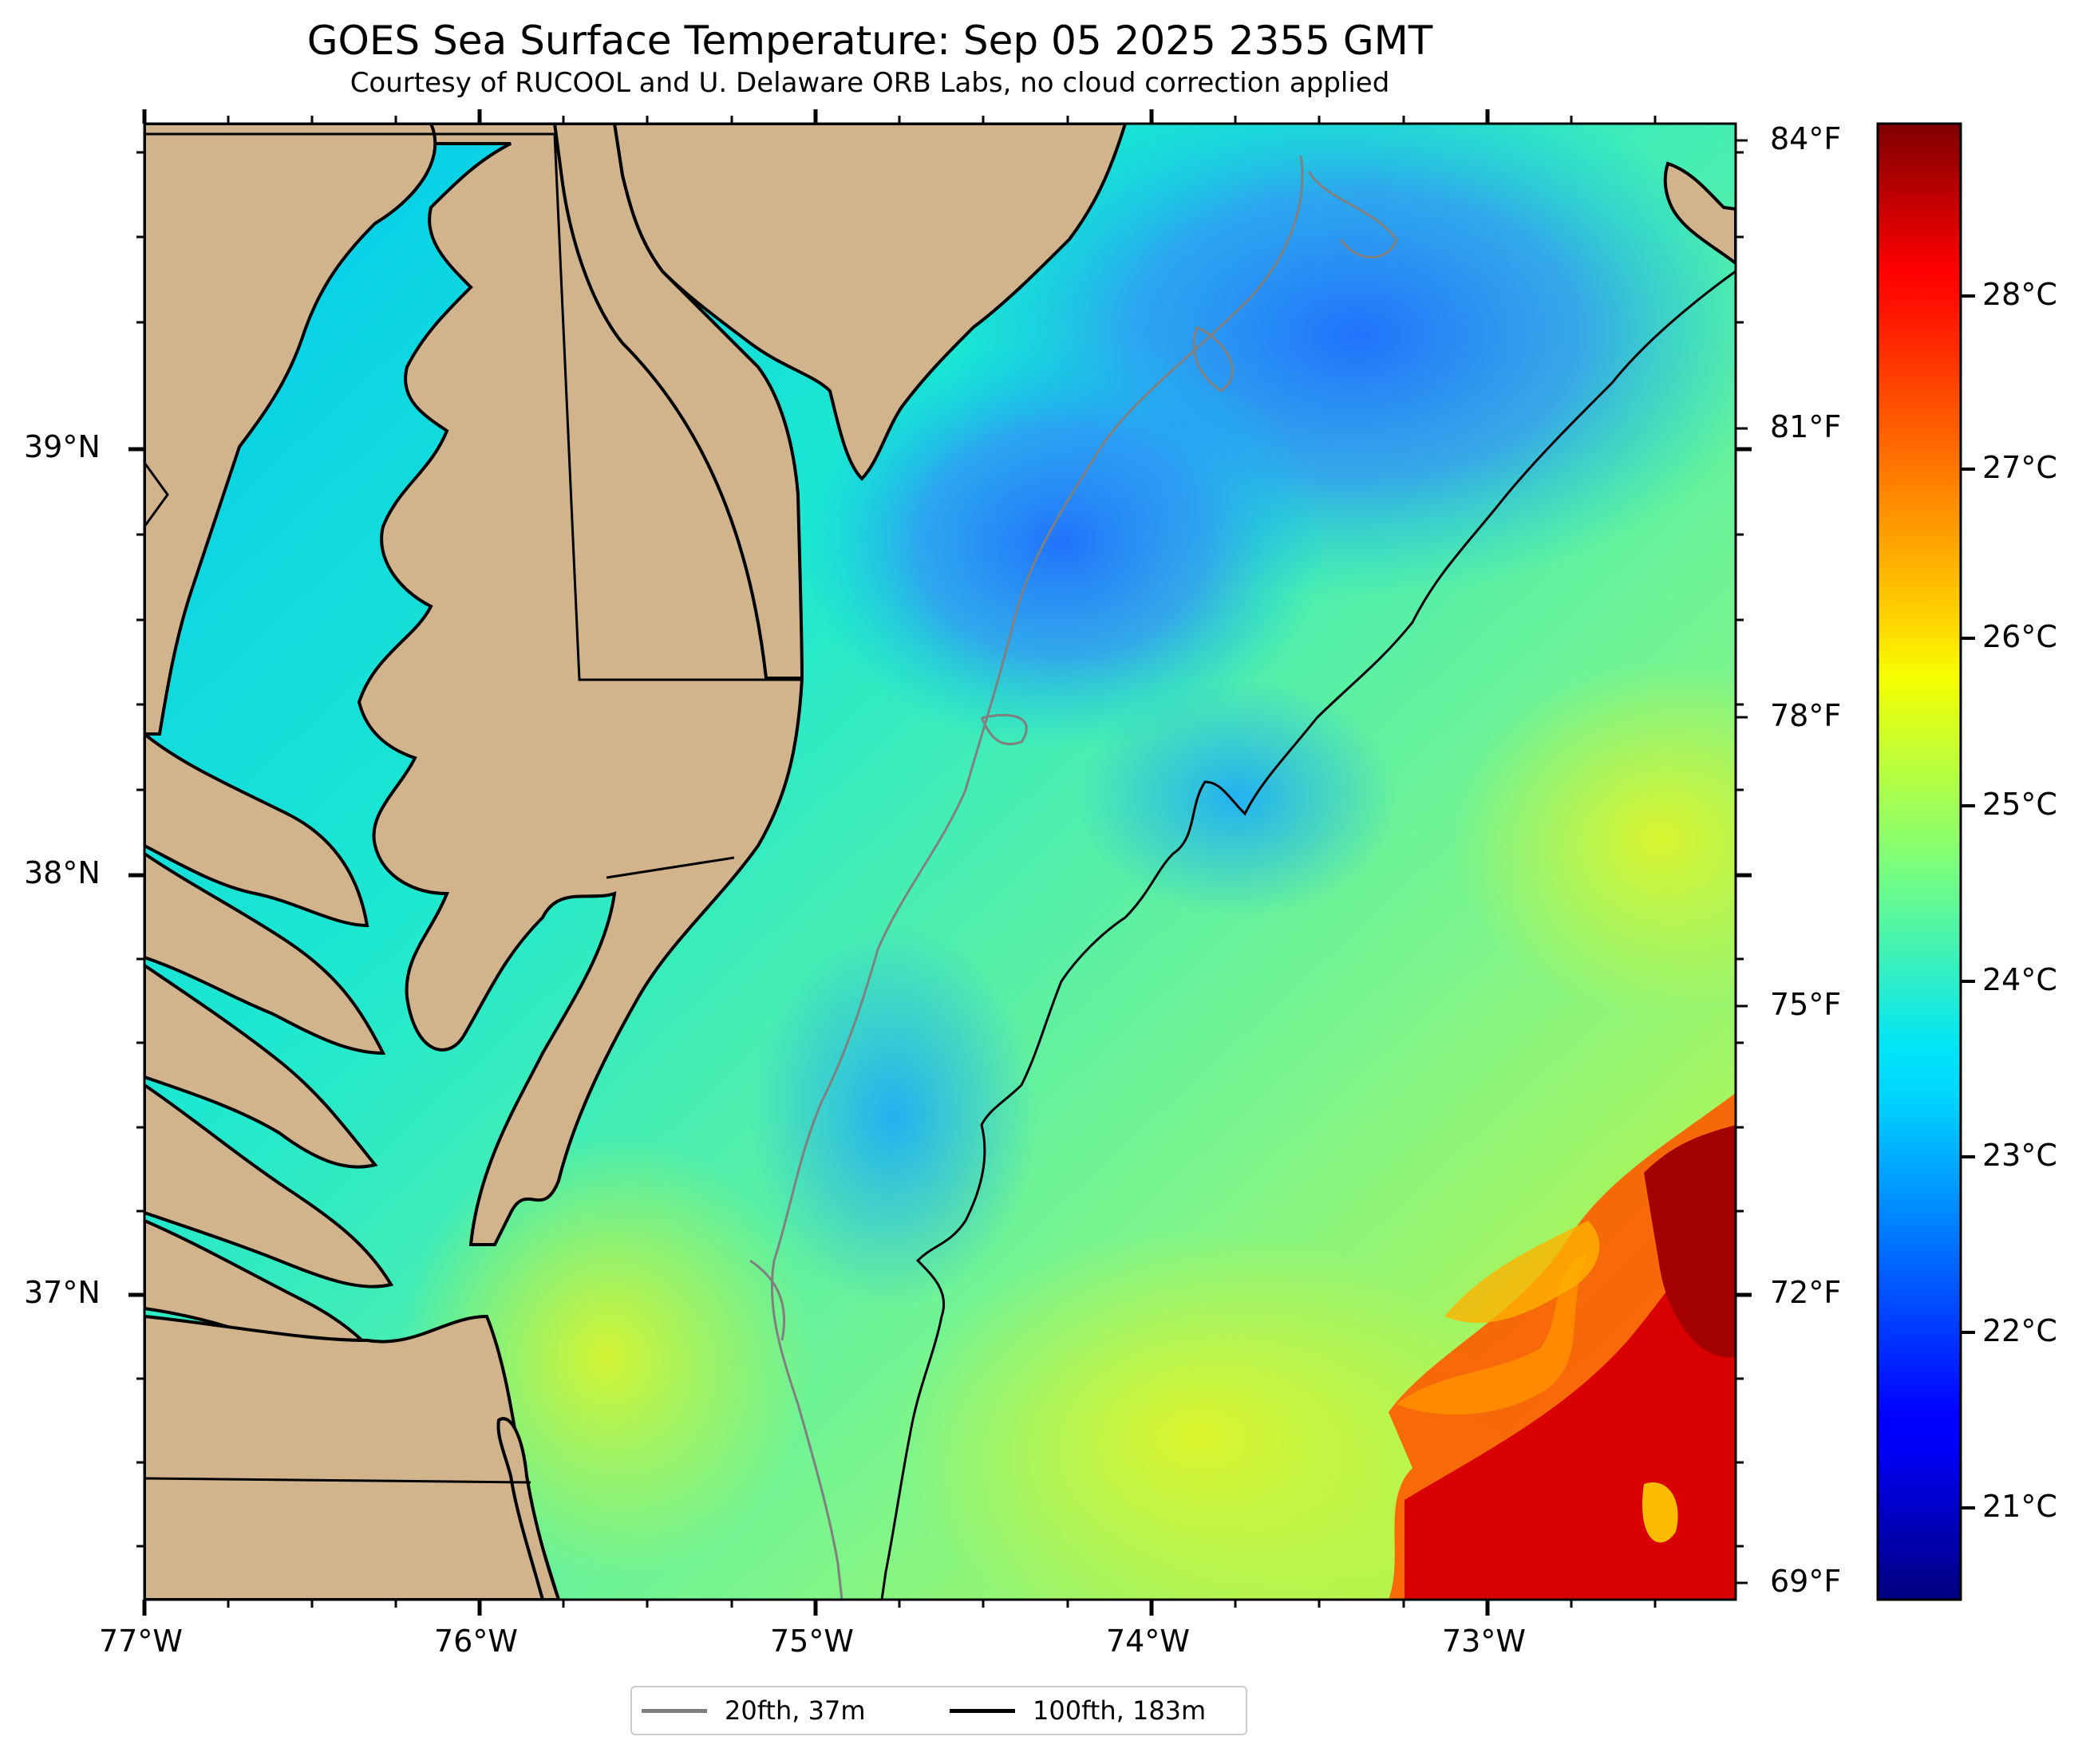 This screenshot has height=1764, width=2090. I want to click on lat-label: 38°N, so click(62, 872).